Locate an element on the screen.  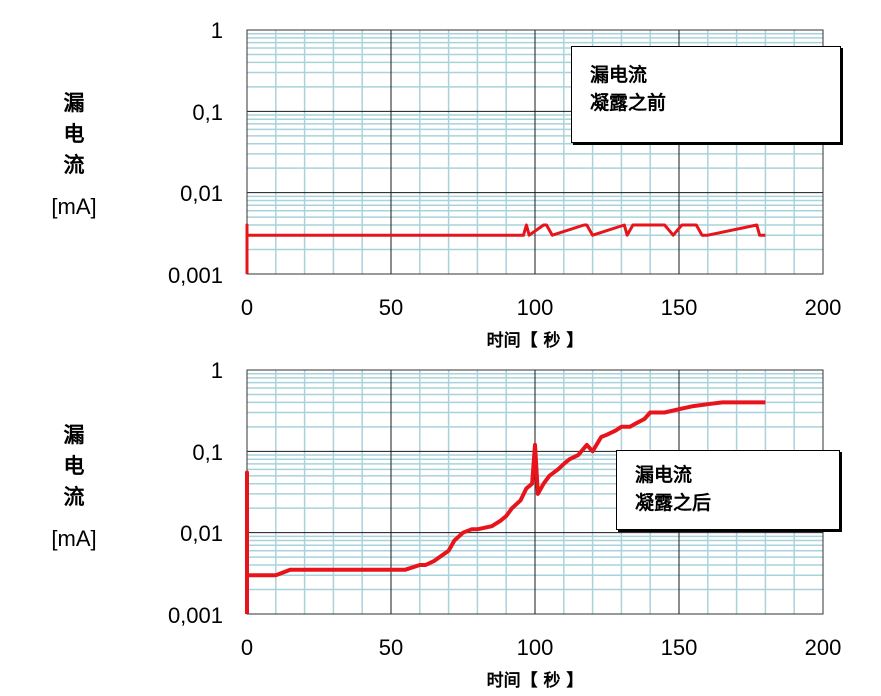
data-series-line is located at coordinates (505, 248).